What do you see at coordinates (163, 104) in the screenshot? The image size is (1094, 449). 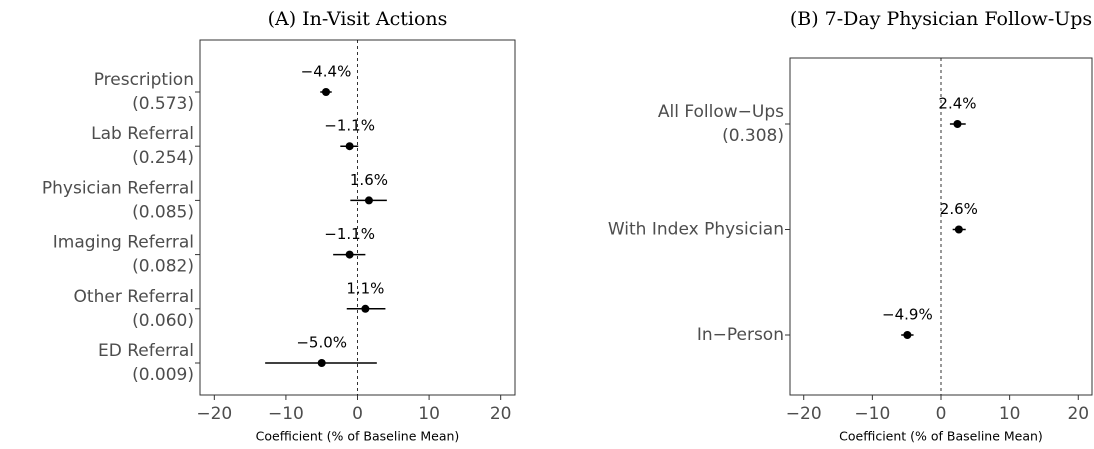 I see `category-note: (0.573)` at bounding box center [163, 104].